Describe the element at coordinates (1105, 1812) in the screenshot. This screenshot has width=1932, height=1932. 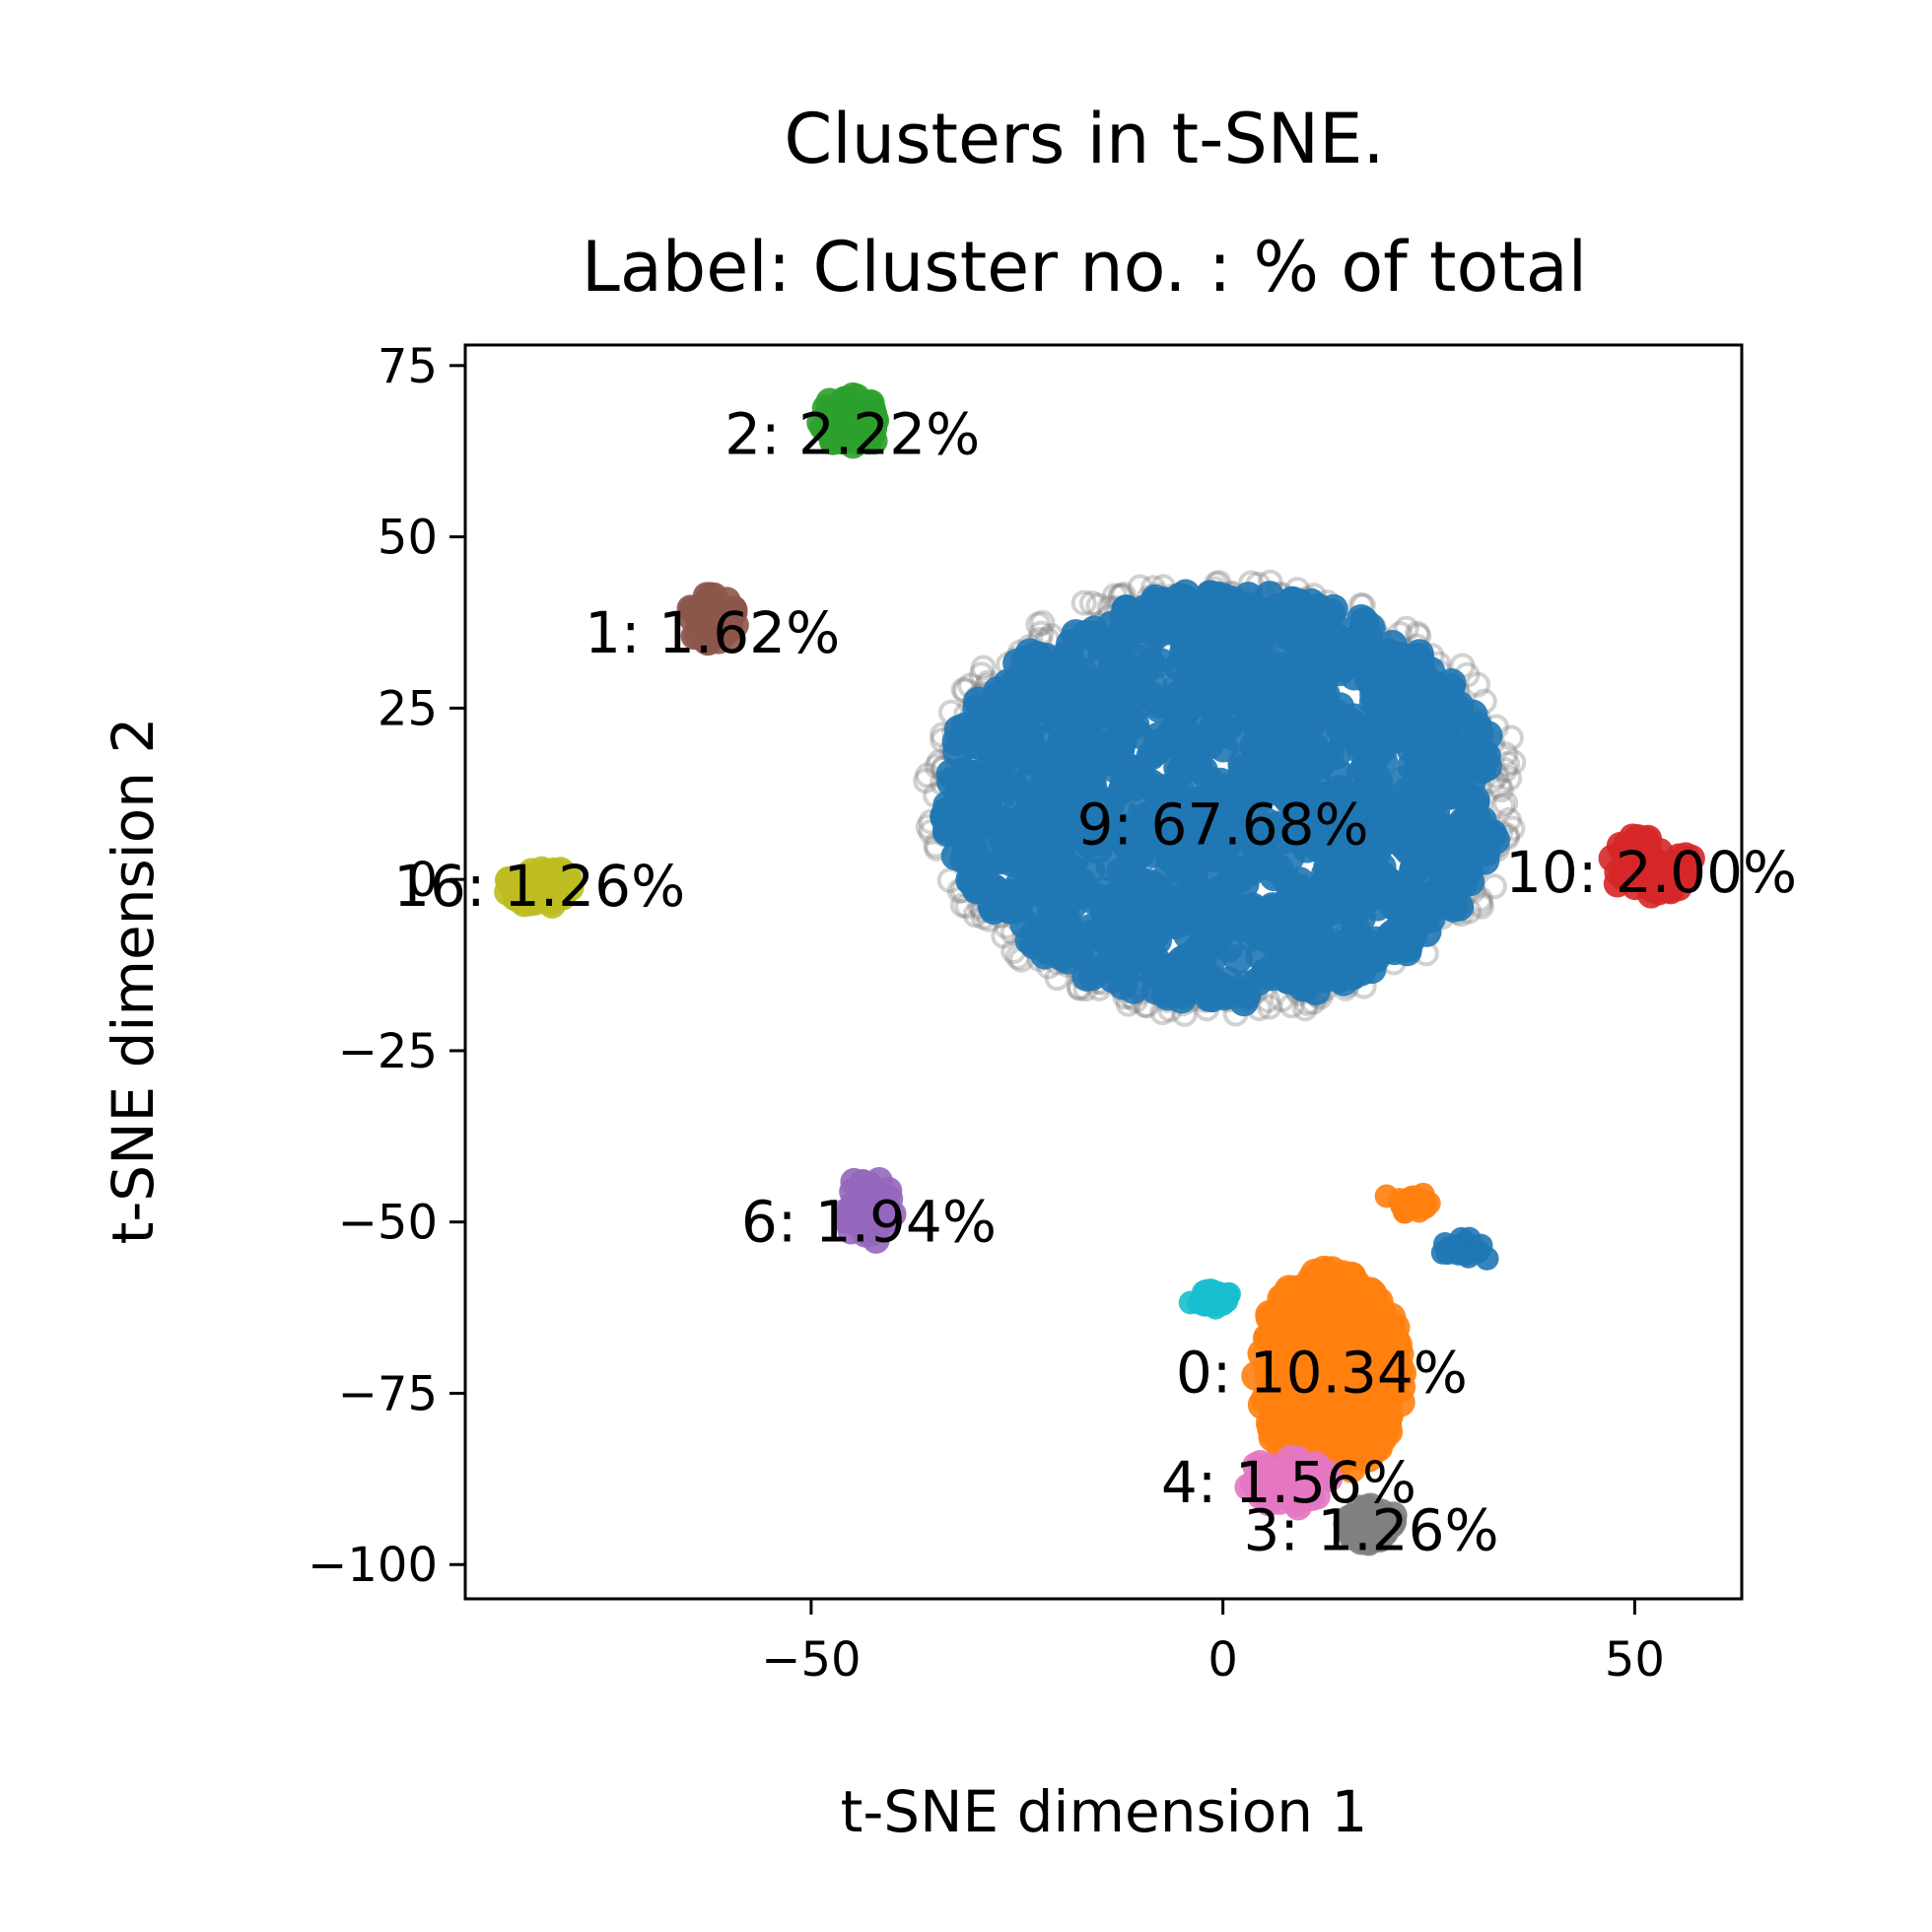
I see `x-axis-label: t-SNE dimension 1` at that location.